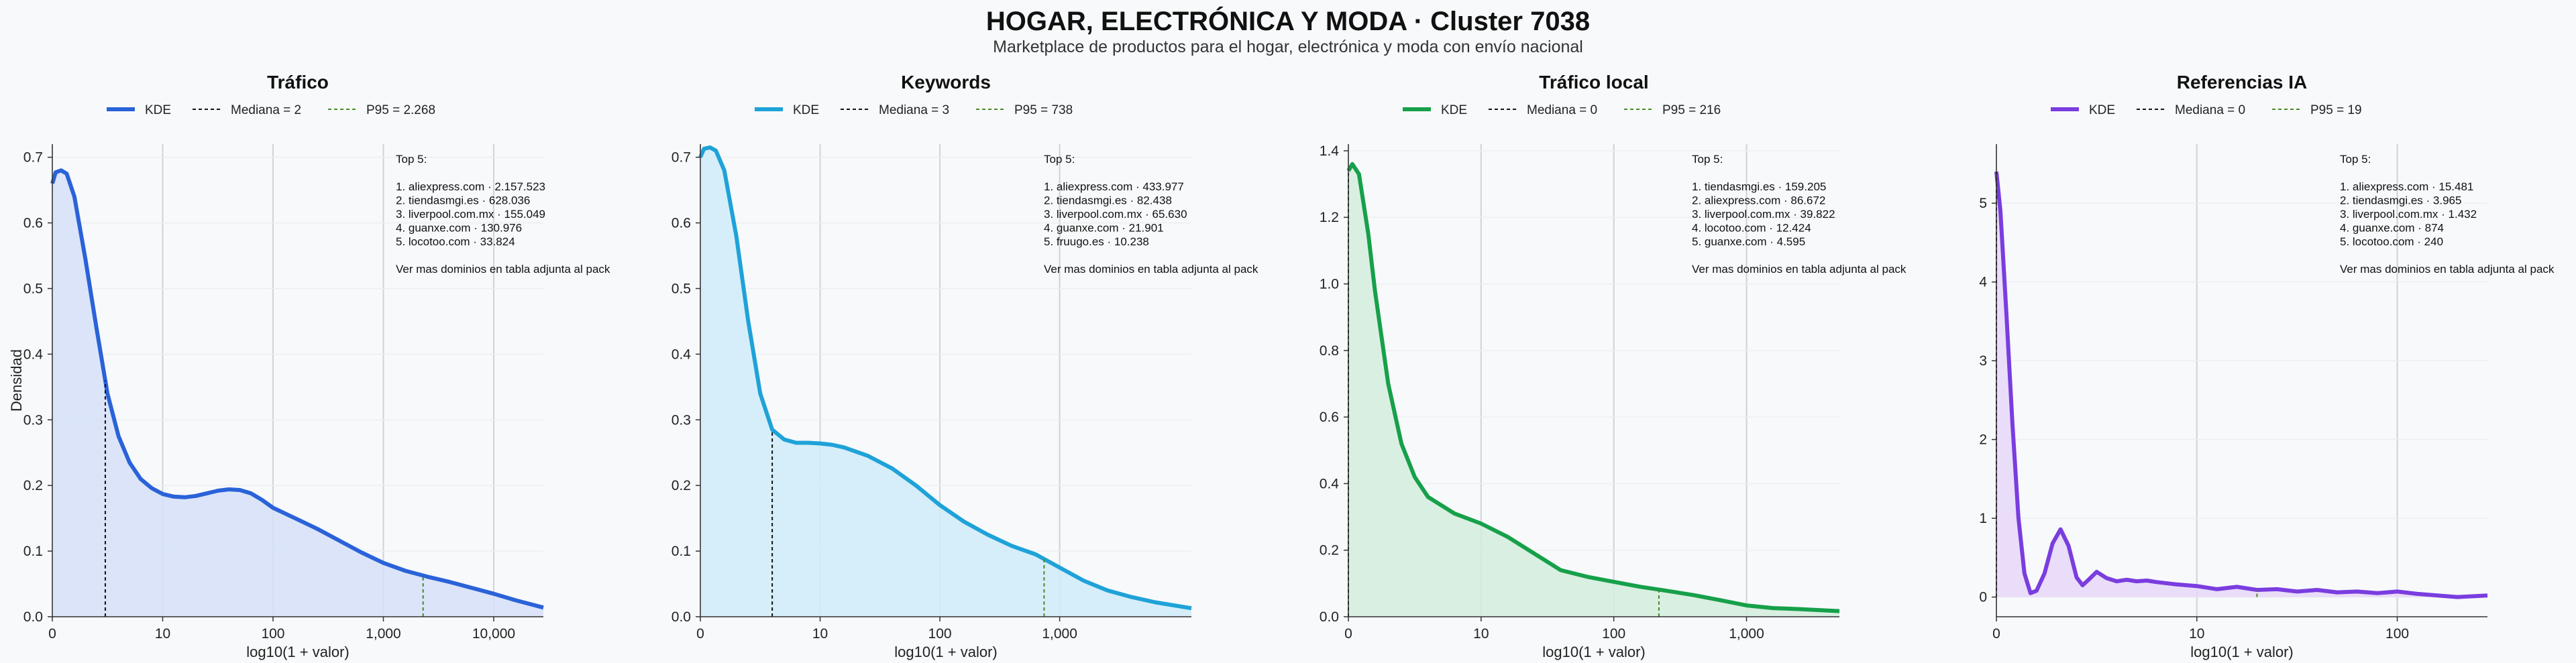 This screenshot has height=663, width=2576. I want to click on x-tick-label: 10,000, so click(493, 634).